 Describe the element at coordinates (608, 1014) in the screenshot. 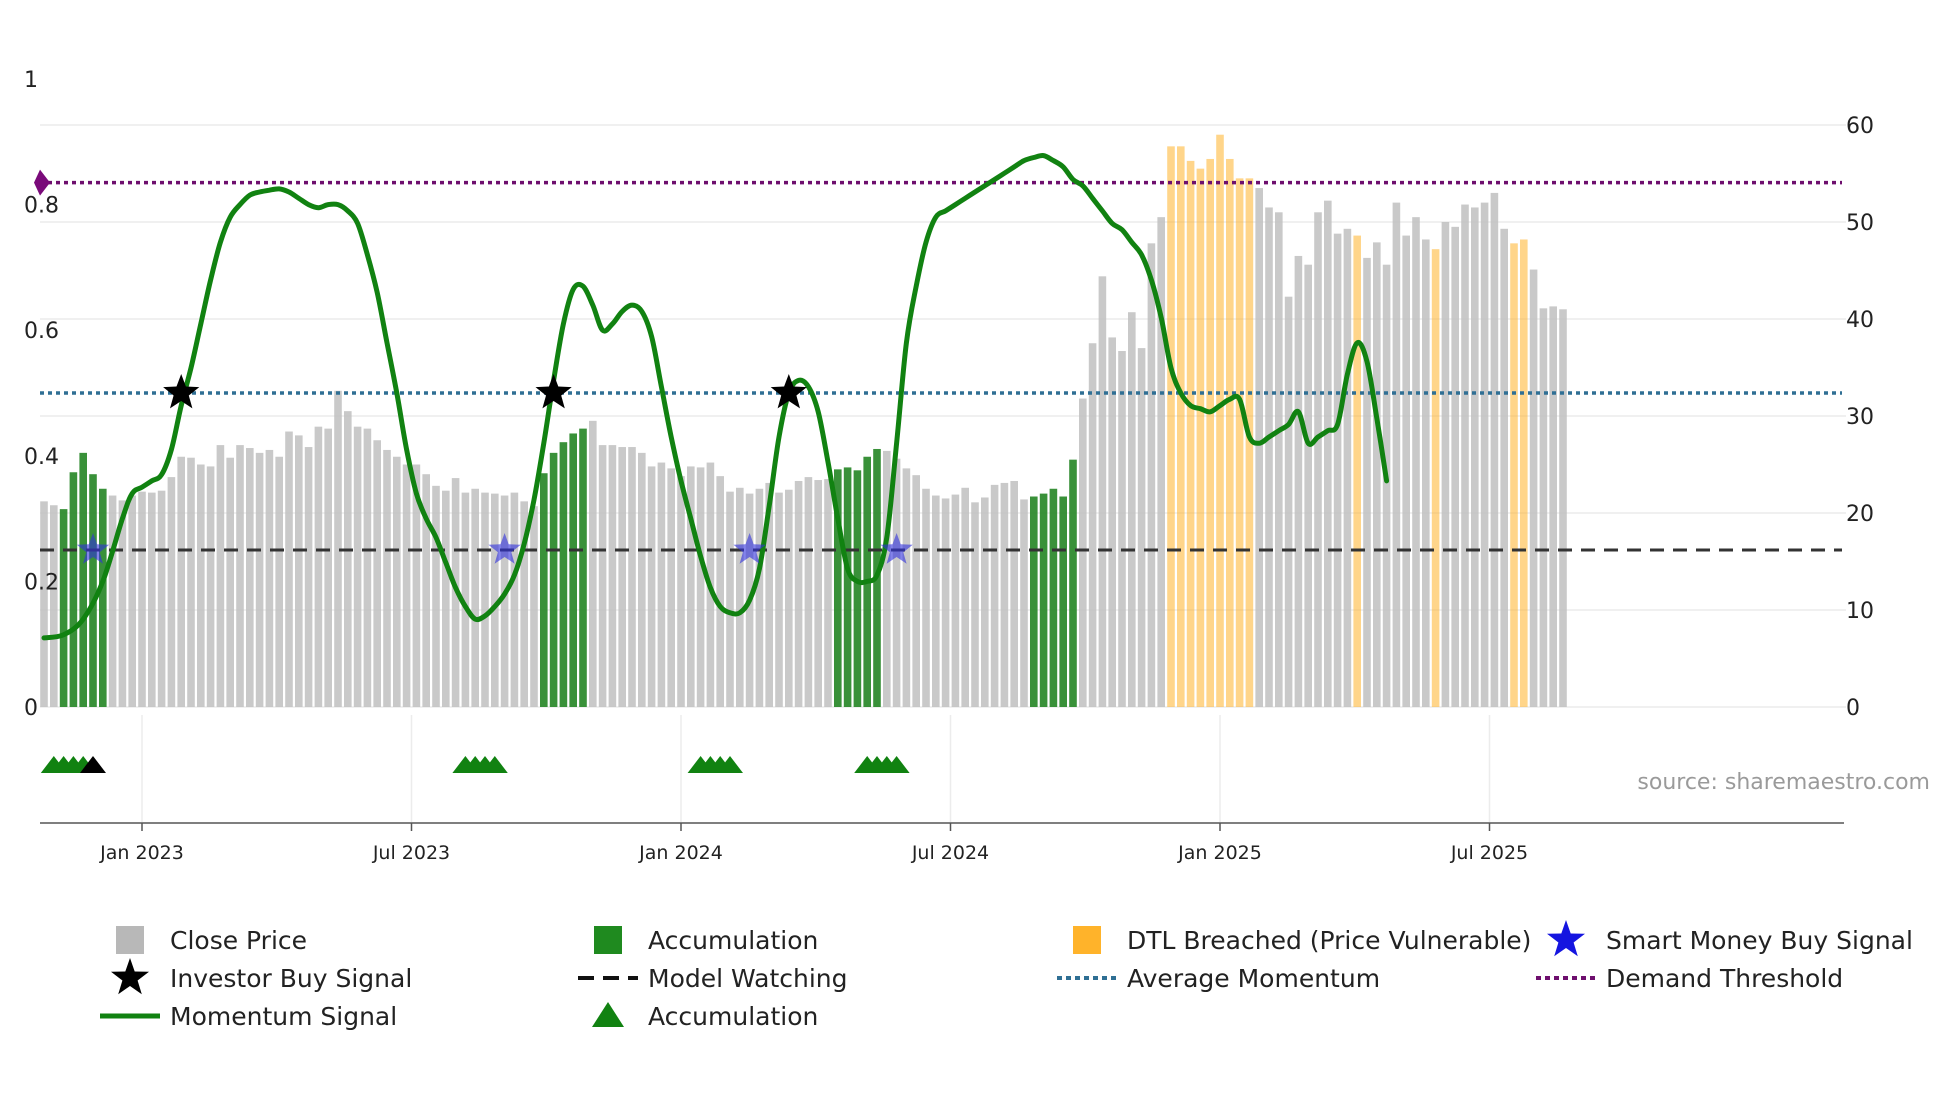

I see `legend-triangle-icon` at that location.